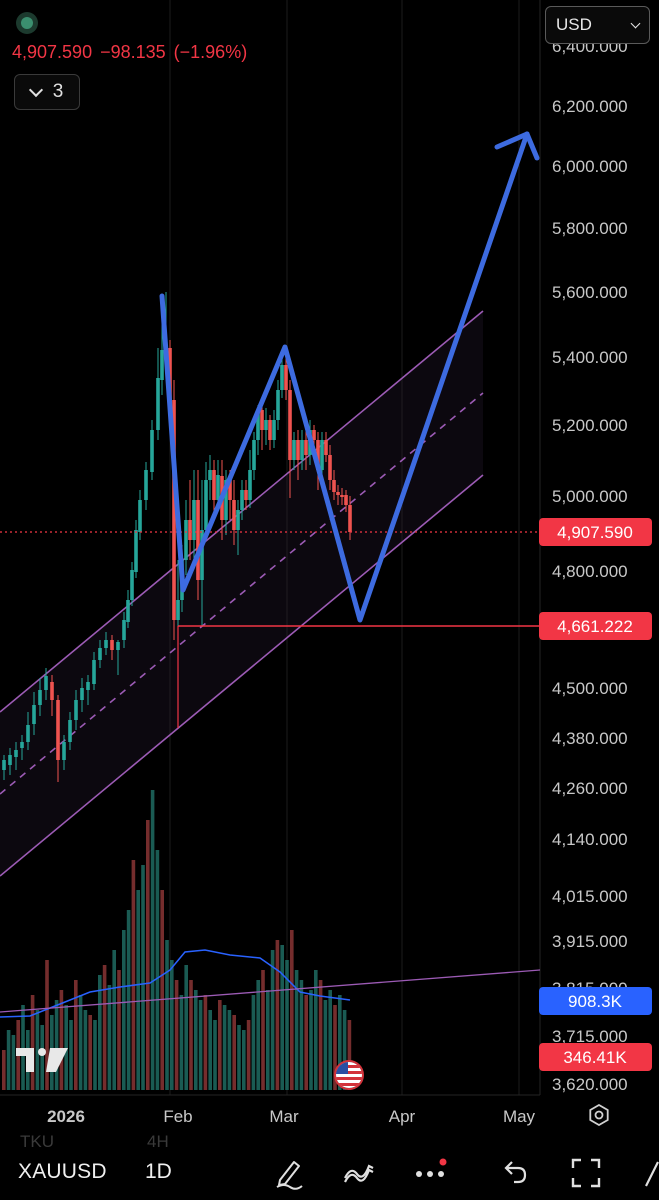 The image size is (659, 1200). What do you see at coordinates (27, 23) in the screenshot?
I see `market-status-icon` at bounding box center [27, 23].